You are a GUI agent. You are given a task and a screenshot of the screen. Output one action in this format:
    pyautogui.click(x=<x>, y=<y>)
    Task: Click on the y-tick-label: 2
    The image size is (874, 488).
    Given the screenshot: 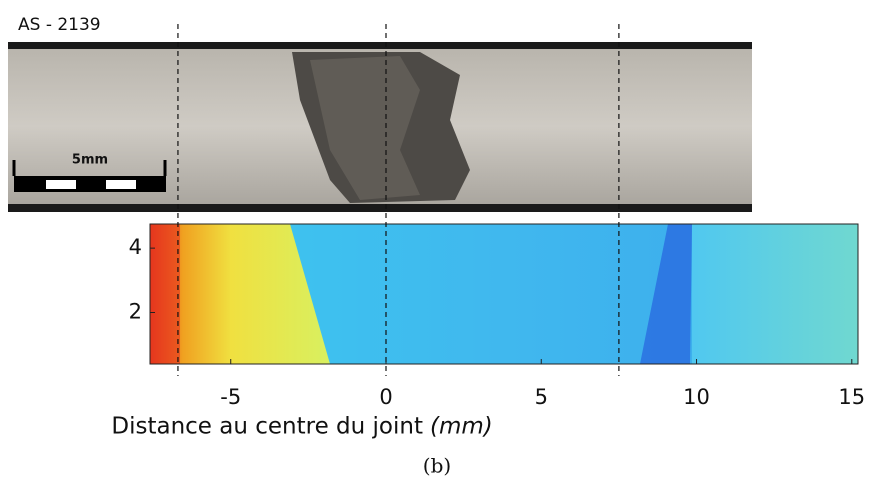 What is the action you would take?
    pyautogui.click(x=135, y=312)
    